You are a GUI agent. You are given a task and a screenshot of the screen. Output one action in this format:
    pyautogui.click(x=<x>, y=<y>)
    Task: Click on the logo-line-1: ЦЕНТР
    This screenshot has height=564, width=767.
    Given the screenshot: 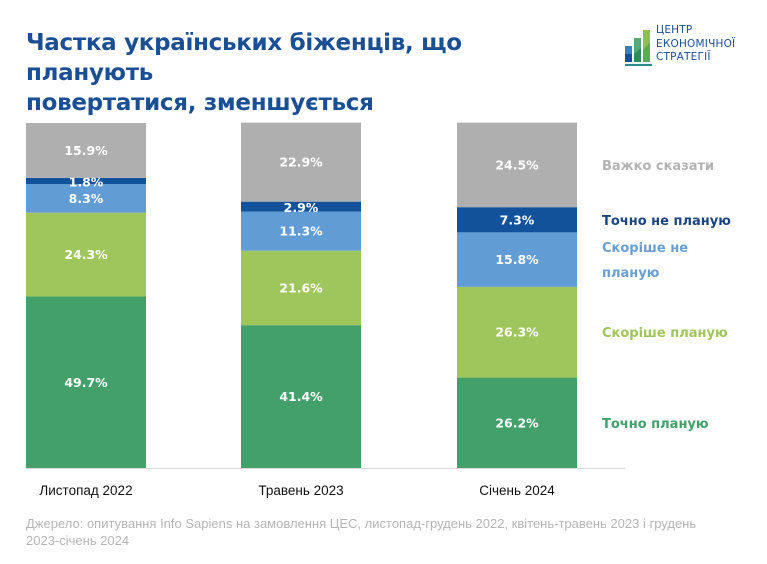 What is the action you would take?
    pyautogui.click(x=674, y=30)
    